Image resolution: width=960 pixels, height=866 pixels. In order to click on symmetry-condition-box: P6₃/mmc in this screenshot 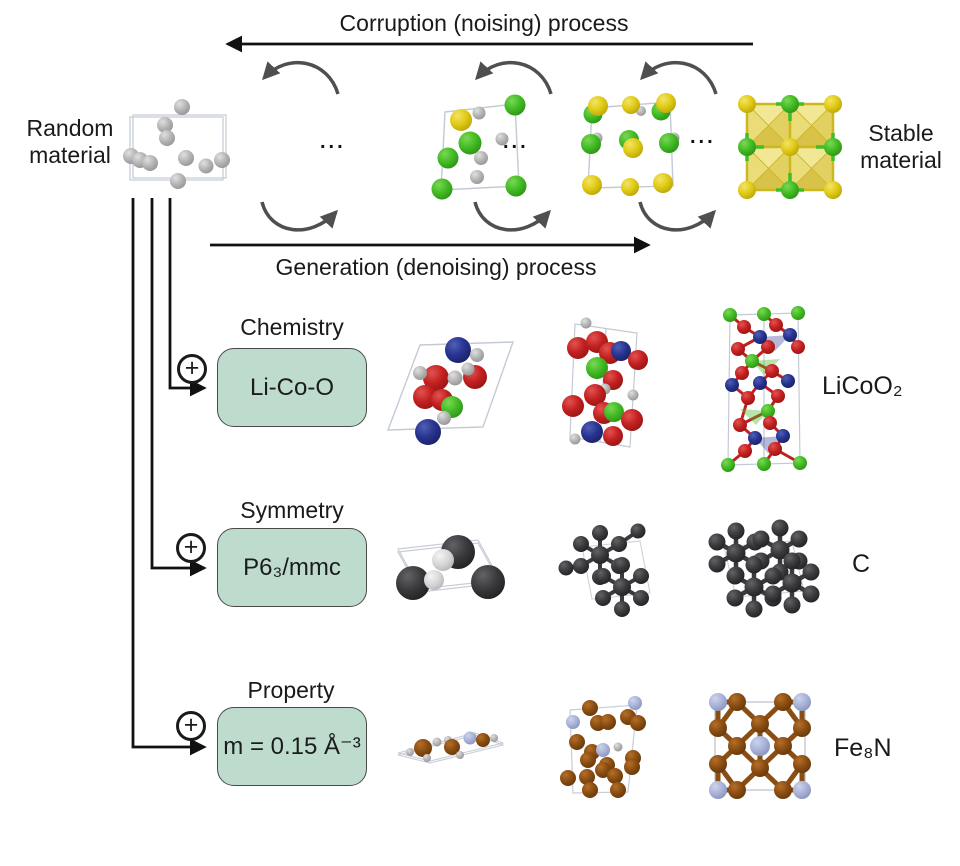, I will do `click(292, 567)`.